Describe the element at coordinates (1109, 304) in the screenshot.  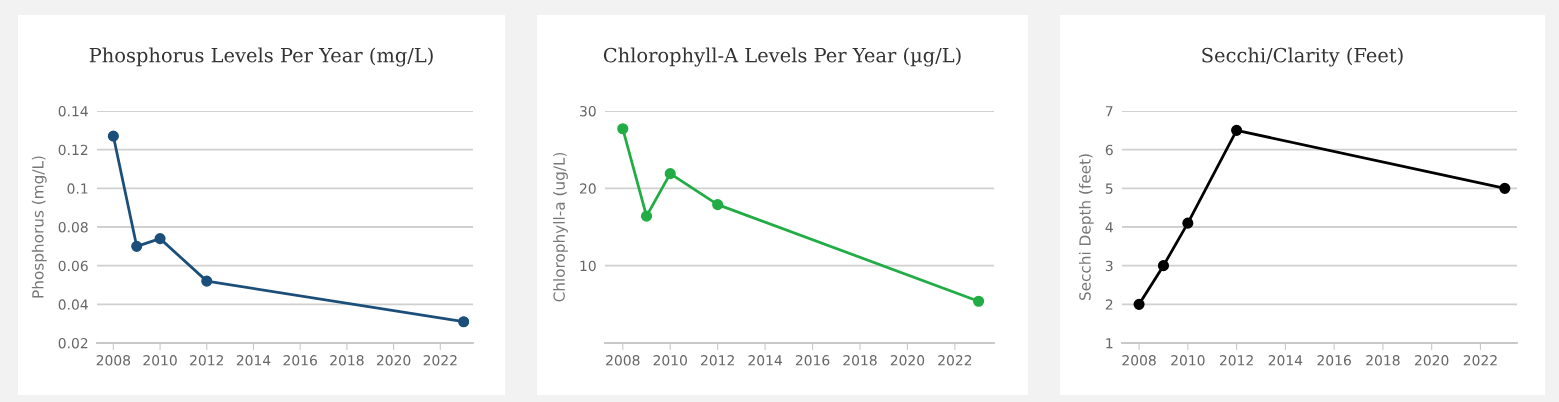
I see `y-tick-label: 2` at that location.